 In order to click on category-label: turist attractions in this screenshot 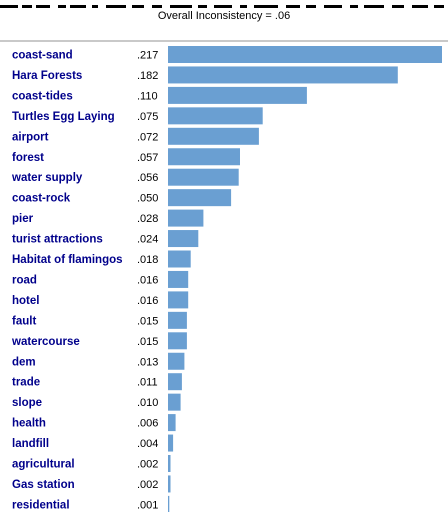, I will do `click(57, 240)`.